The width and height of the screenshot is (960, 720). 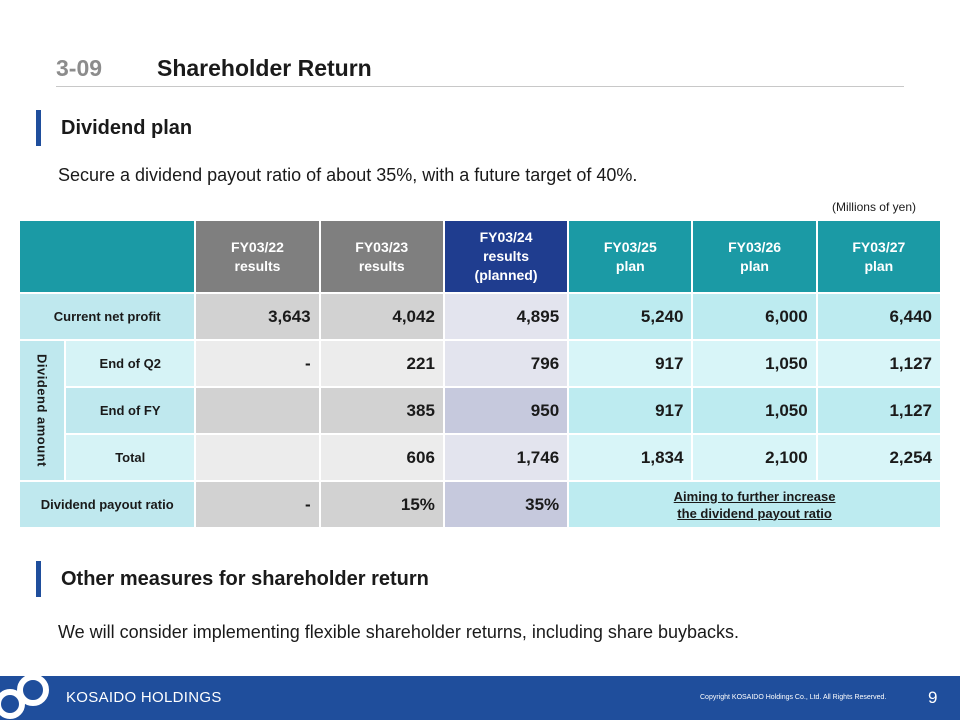 I want to click on page-number: 9, so click(x=933, y=697).